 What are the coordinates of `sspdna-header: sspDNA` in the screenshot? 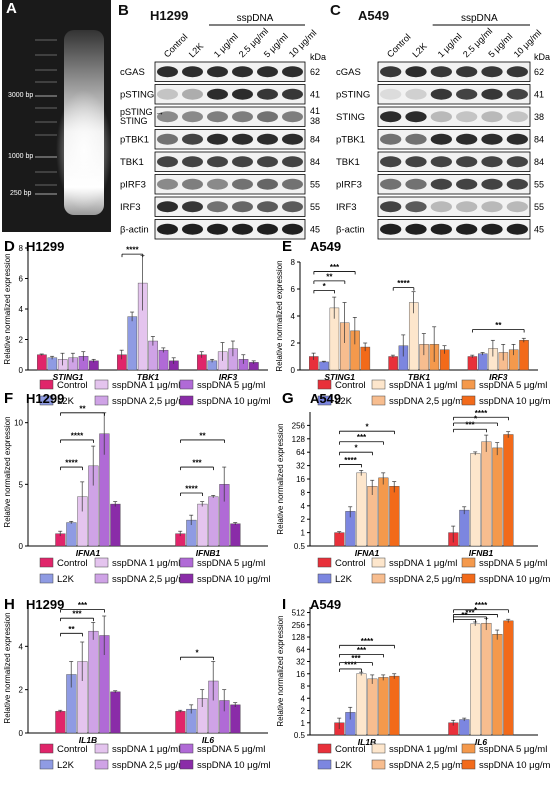 It's located at (255, 18).